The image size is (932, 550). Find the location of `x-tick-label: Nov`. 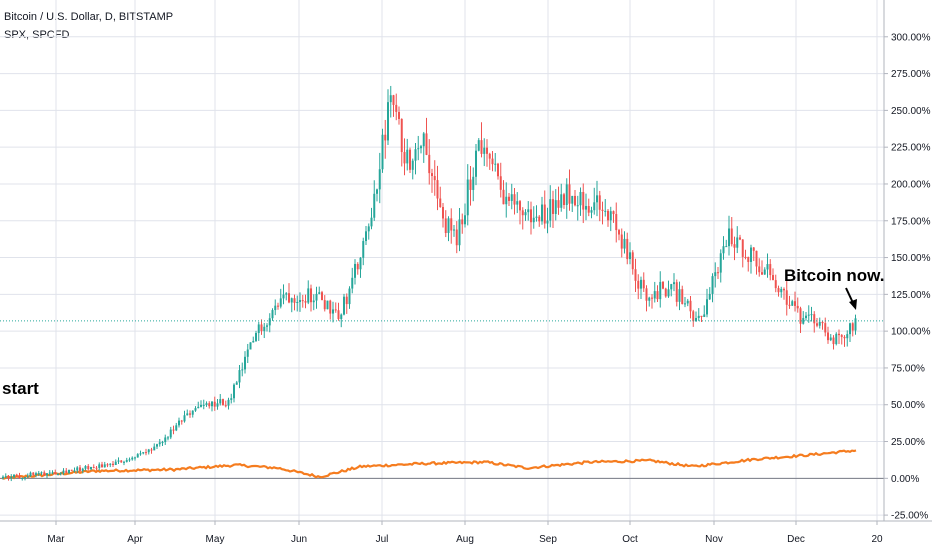

x-tick-label: Nov is located at coordinates (714, 539).